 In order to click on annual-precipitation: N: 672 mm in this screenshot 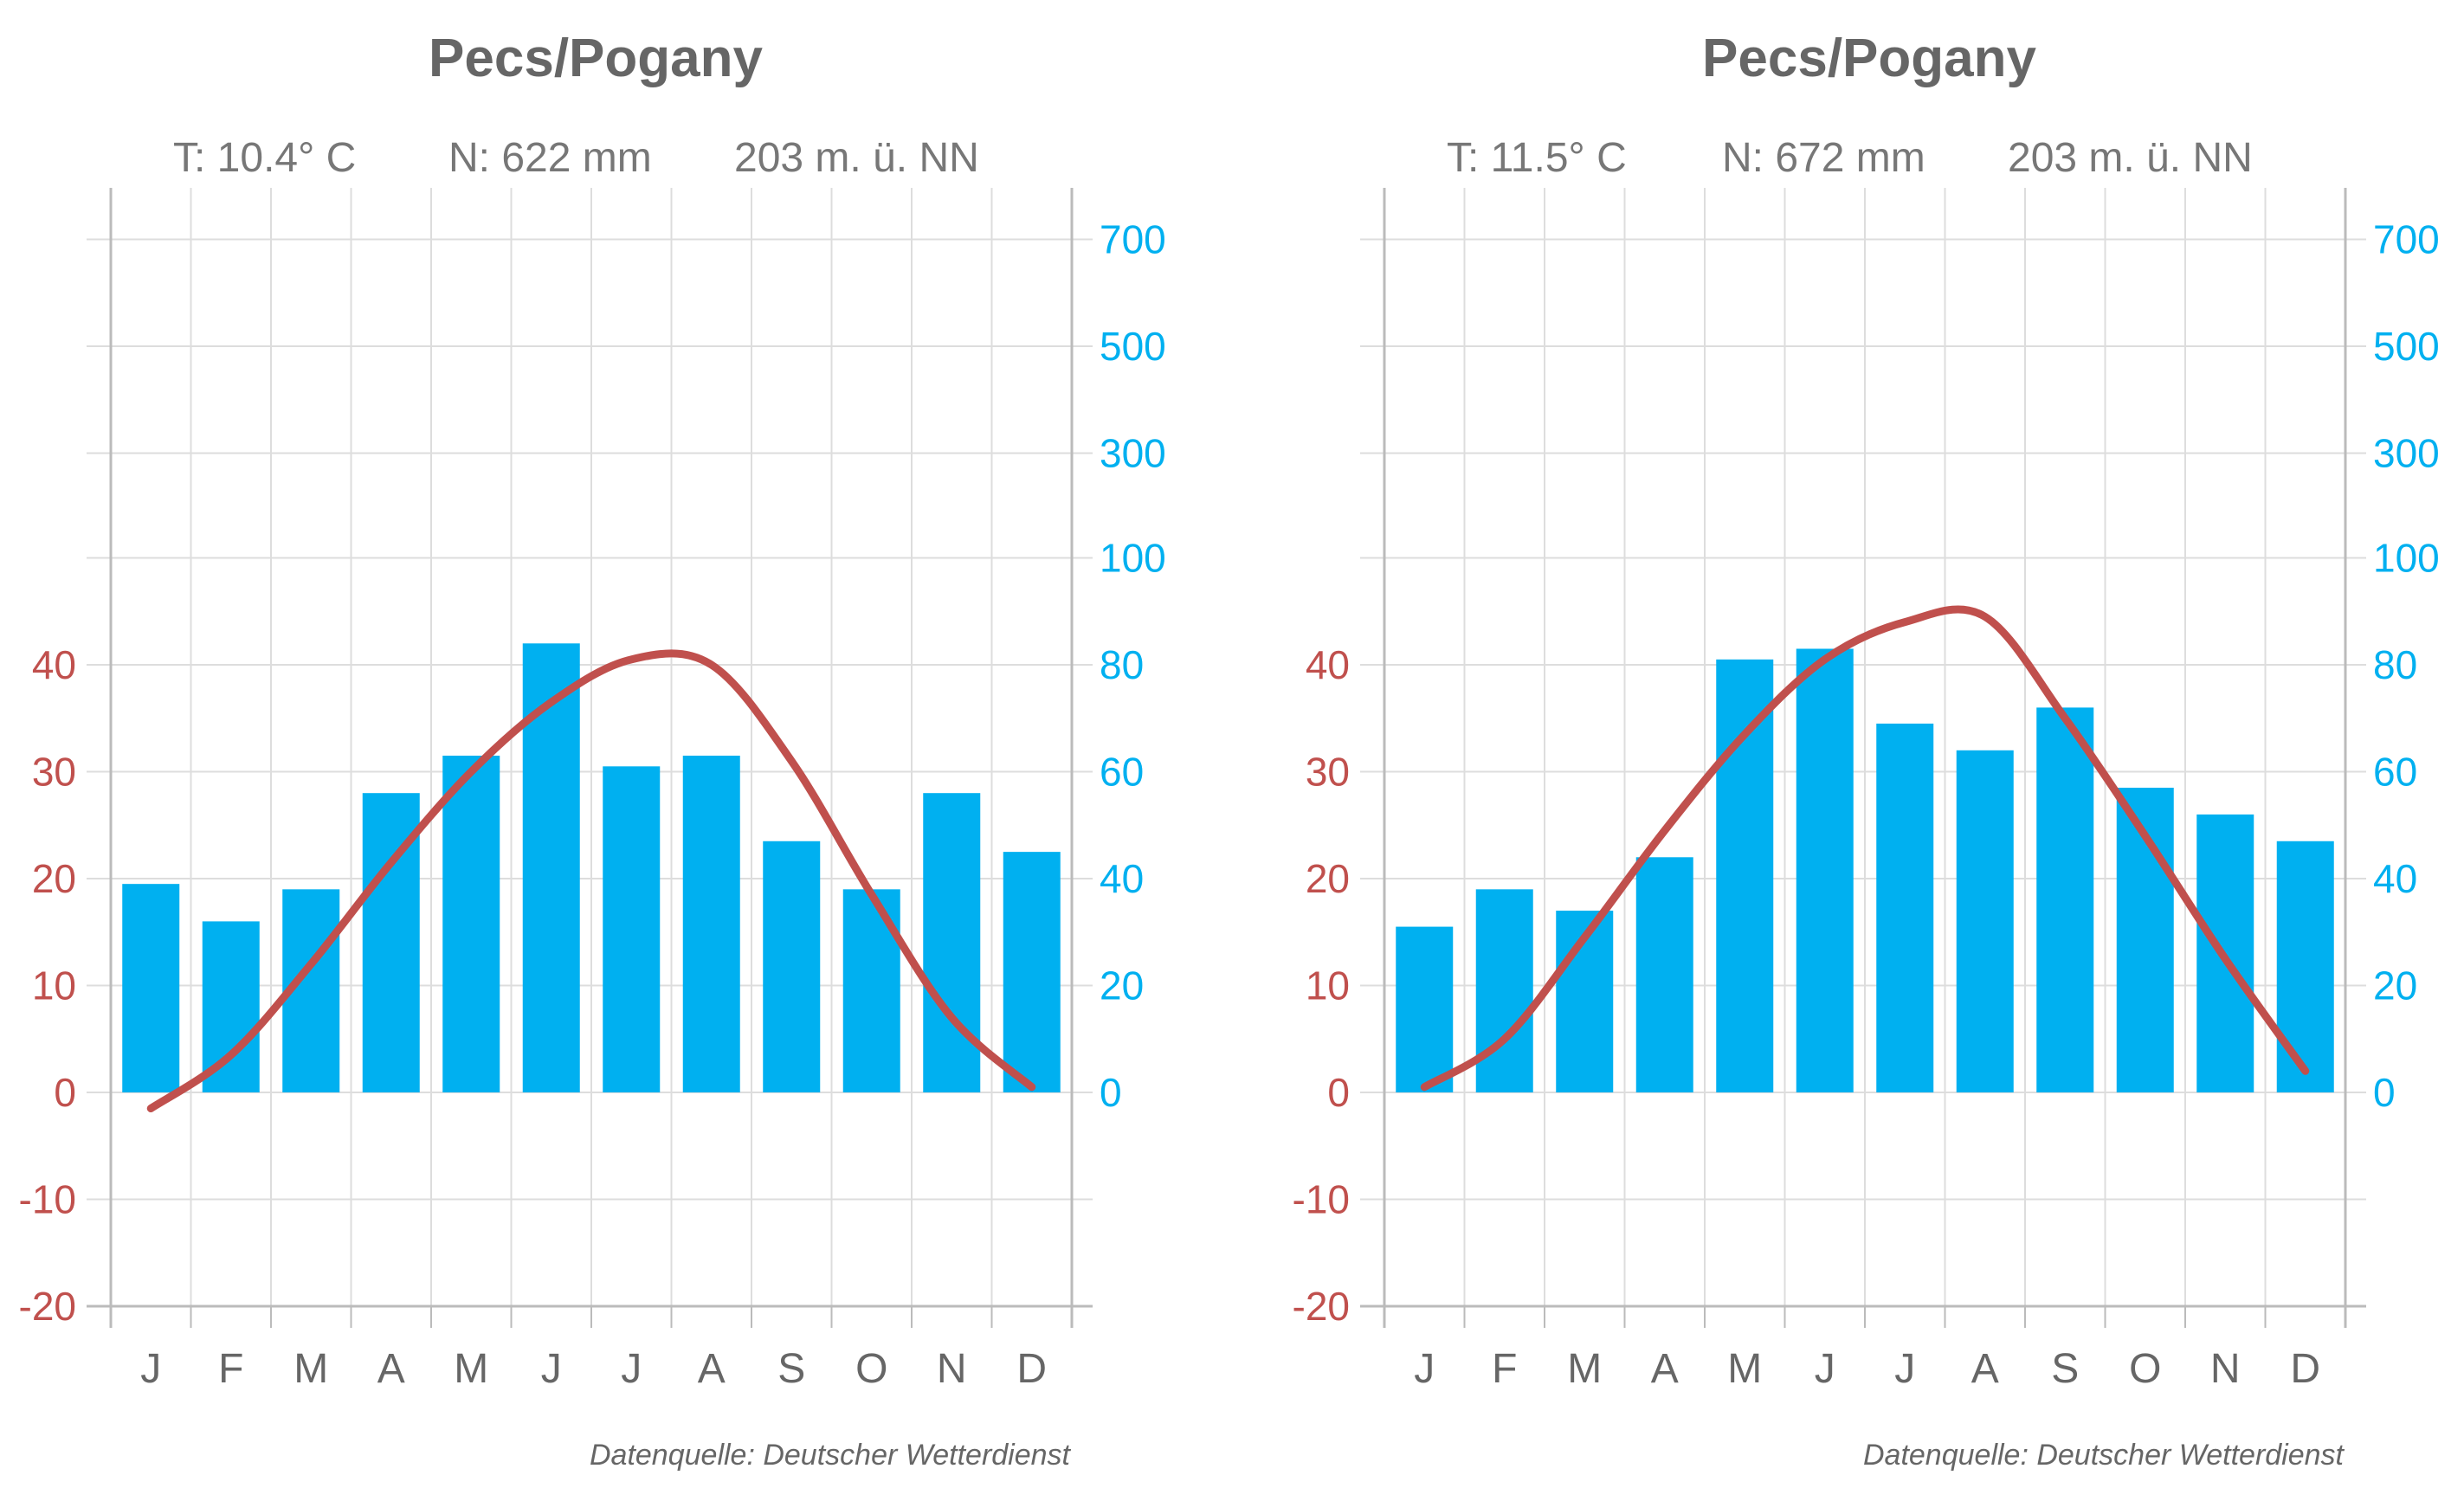, I will do `click(1823, 158)`.